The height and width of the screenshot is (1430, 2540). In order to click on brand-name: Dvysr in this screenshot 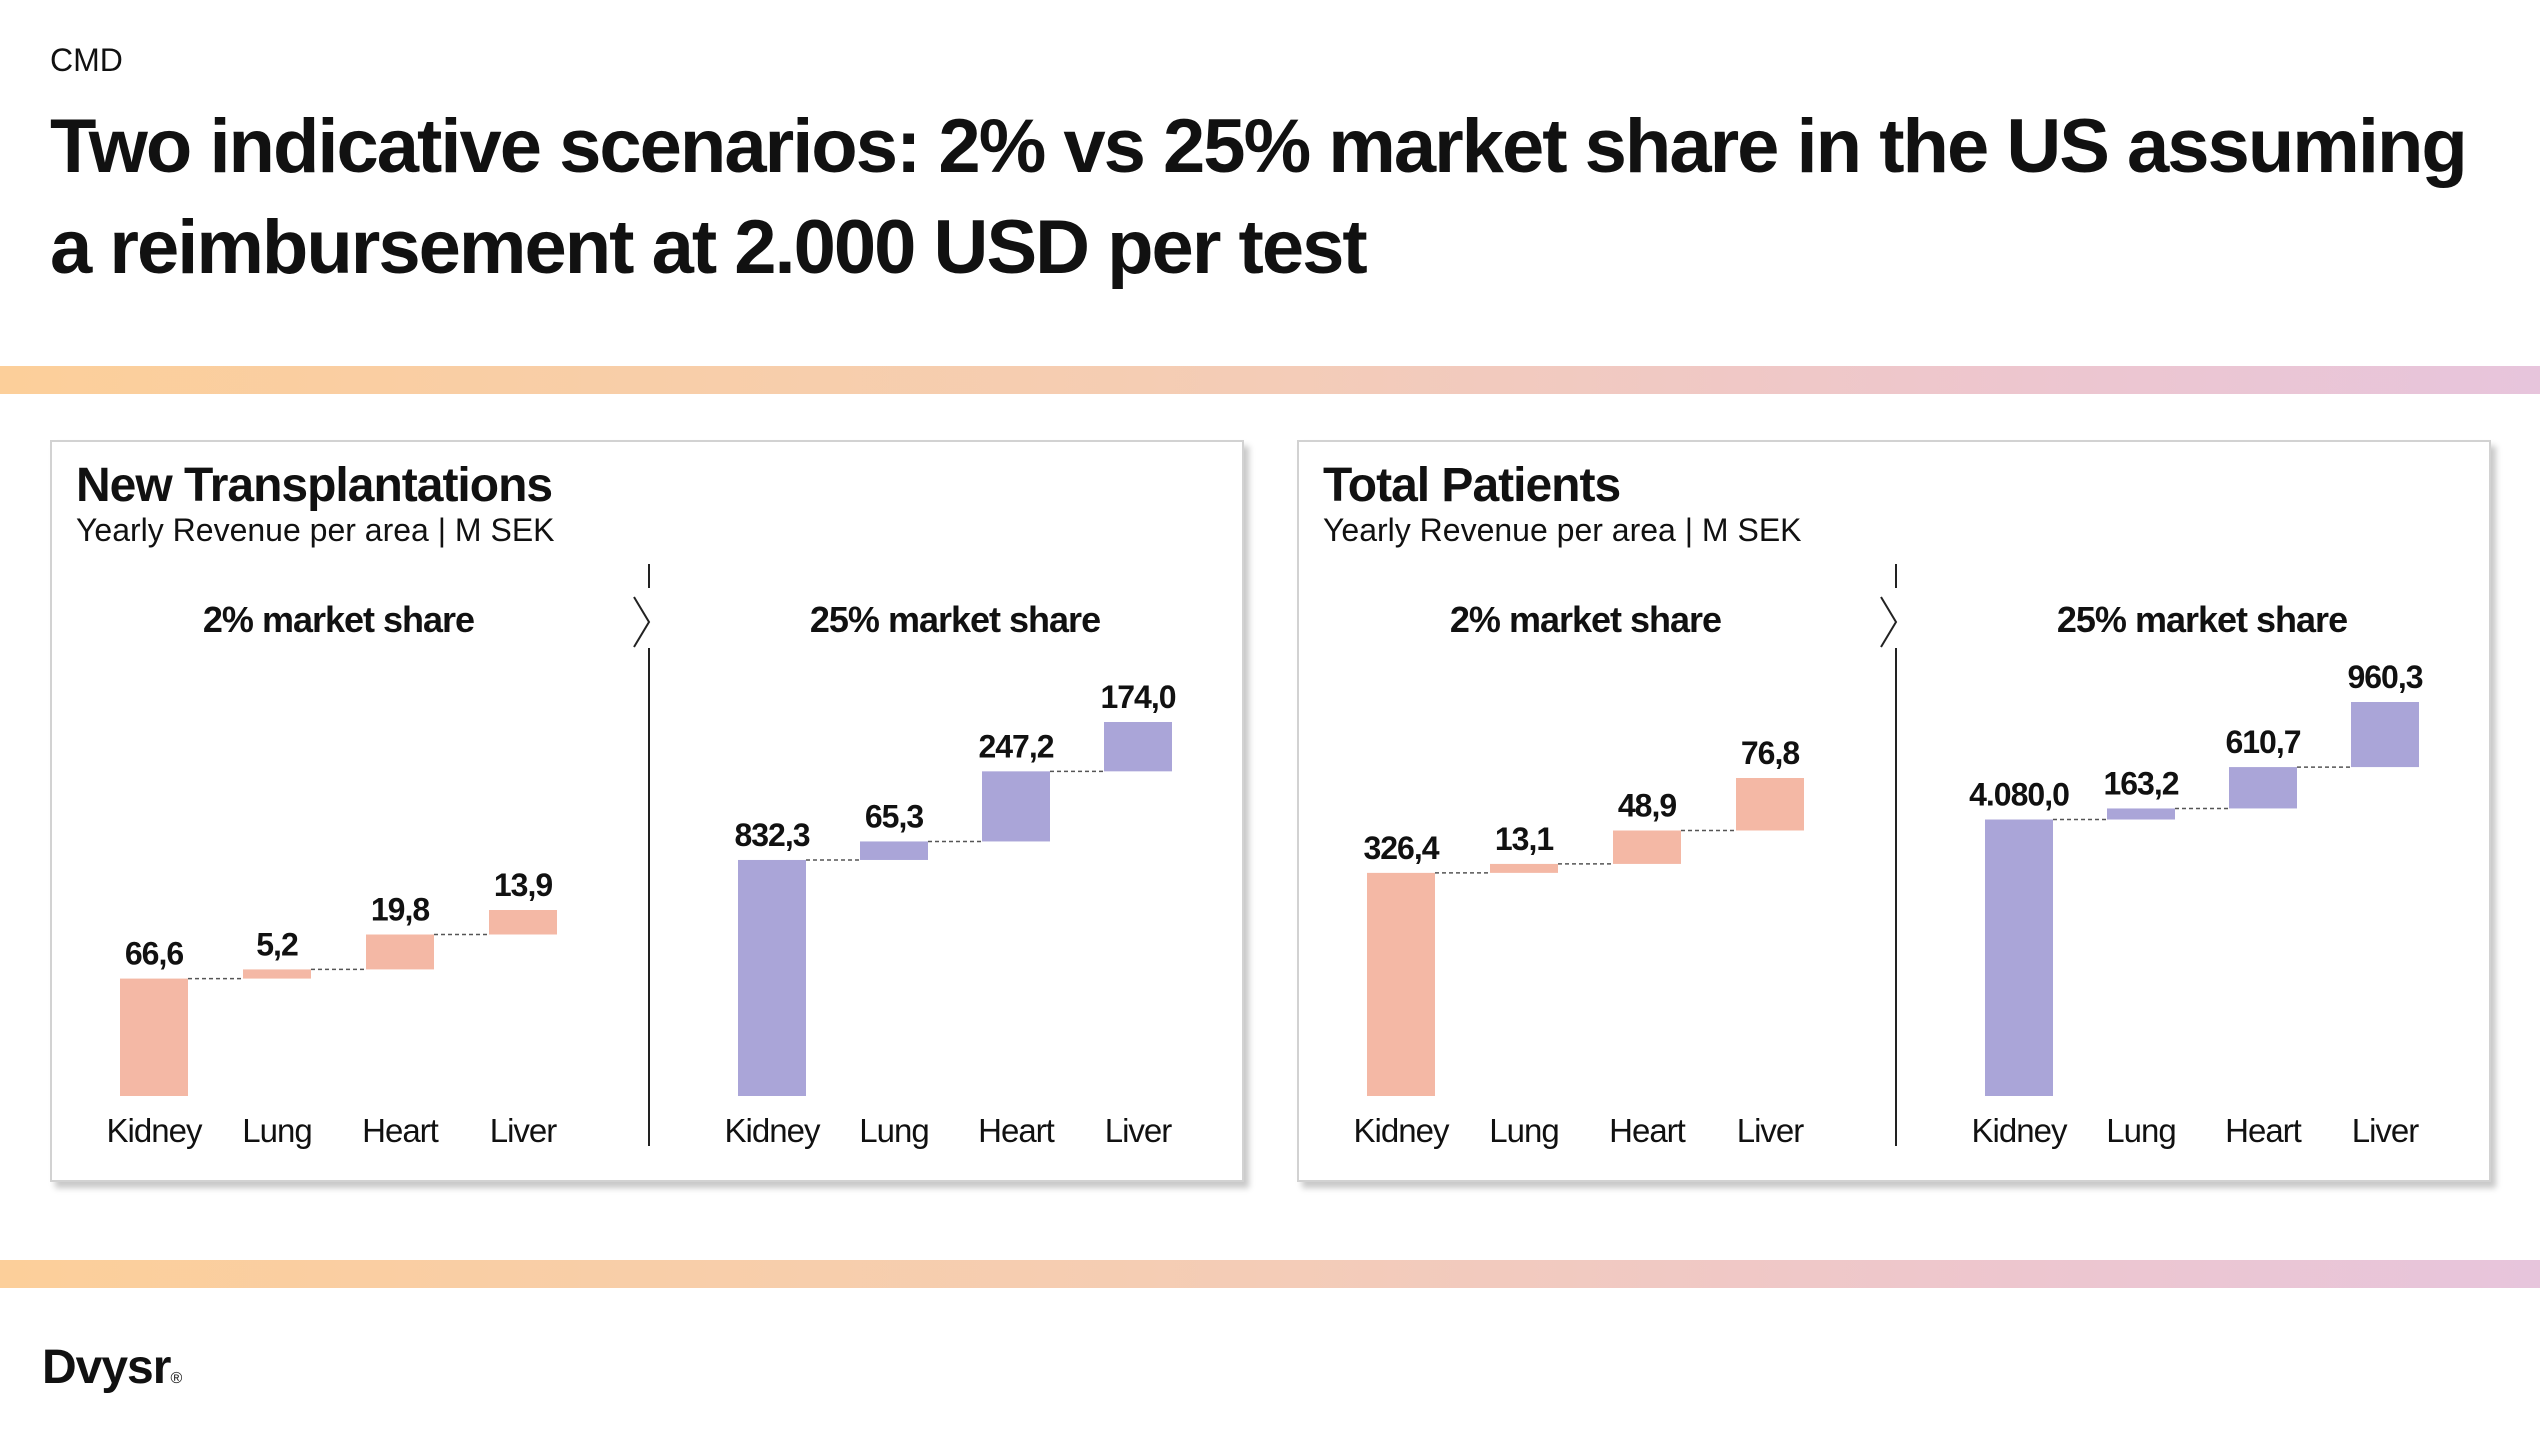, I will do `click(106, 1367)`.